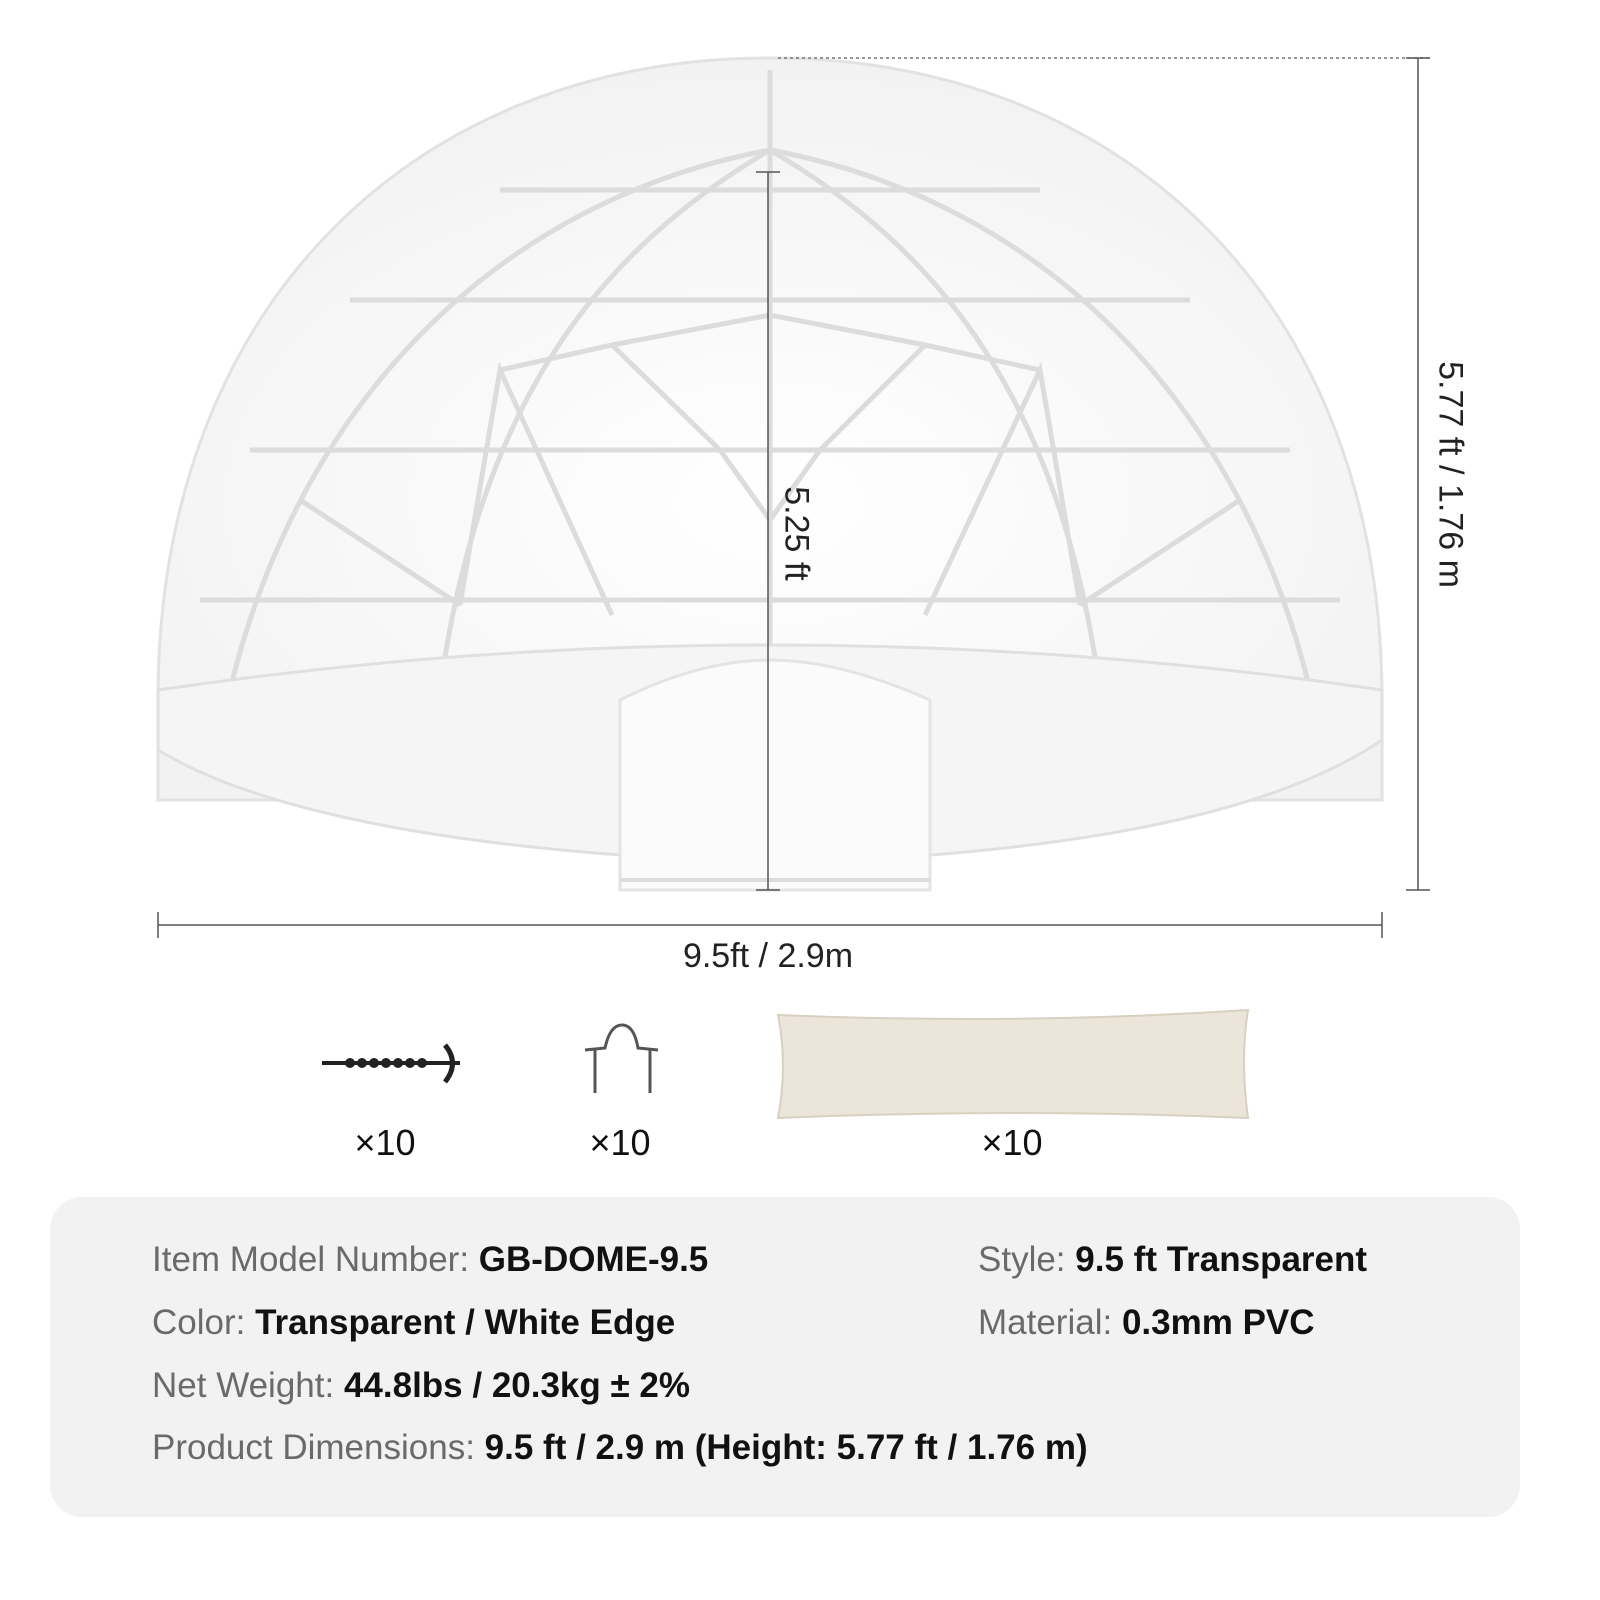 The image size is (1600, 1600). I want to click on accessories-illustration, so click(786, 1064).